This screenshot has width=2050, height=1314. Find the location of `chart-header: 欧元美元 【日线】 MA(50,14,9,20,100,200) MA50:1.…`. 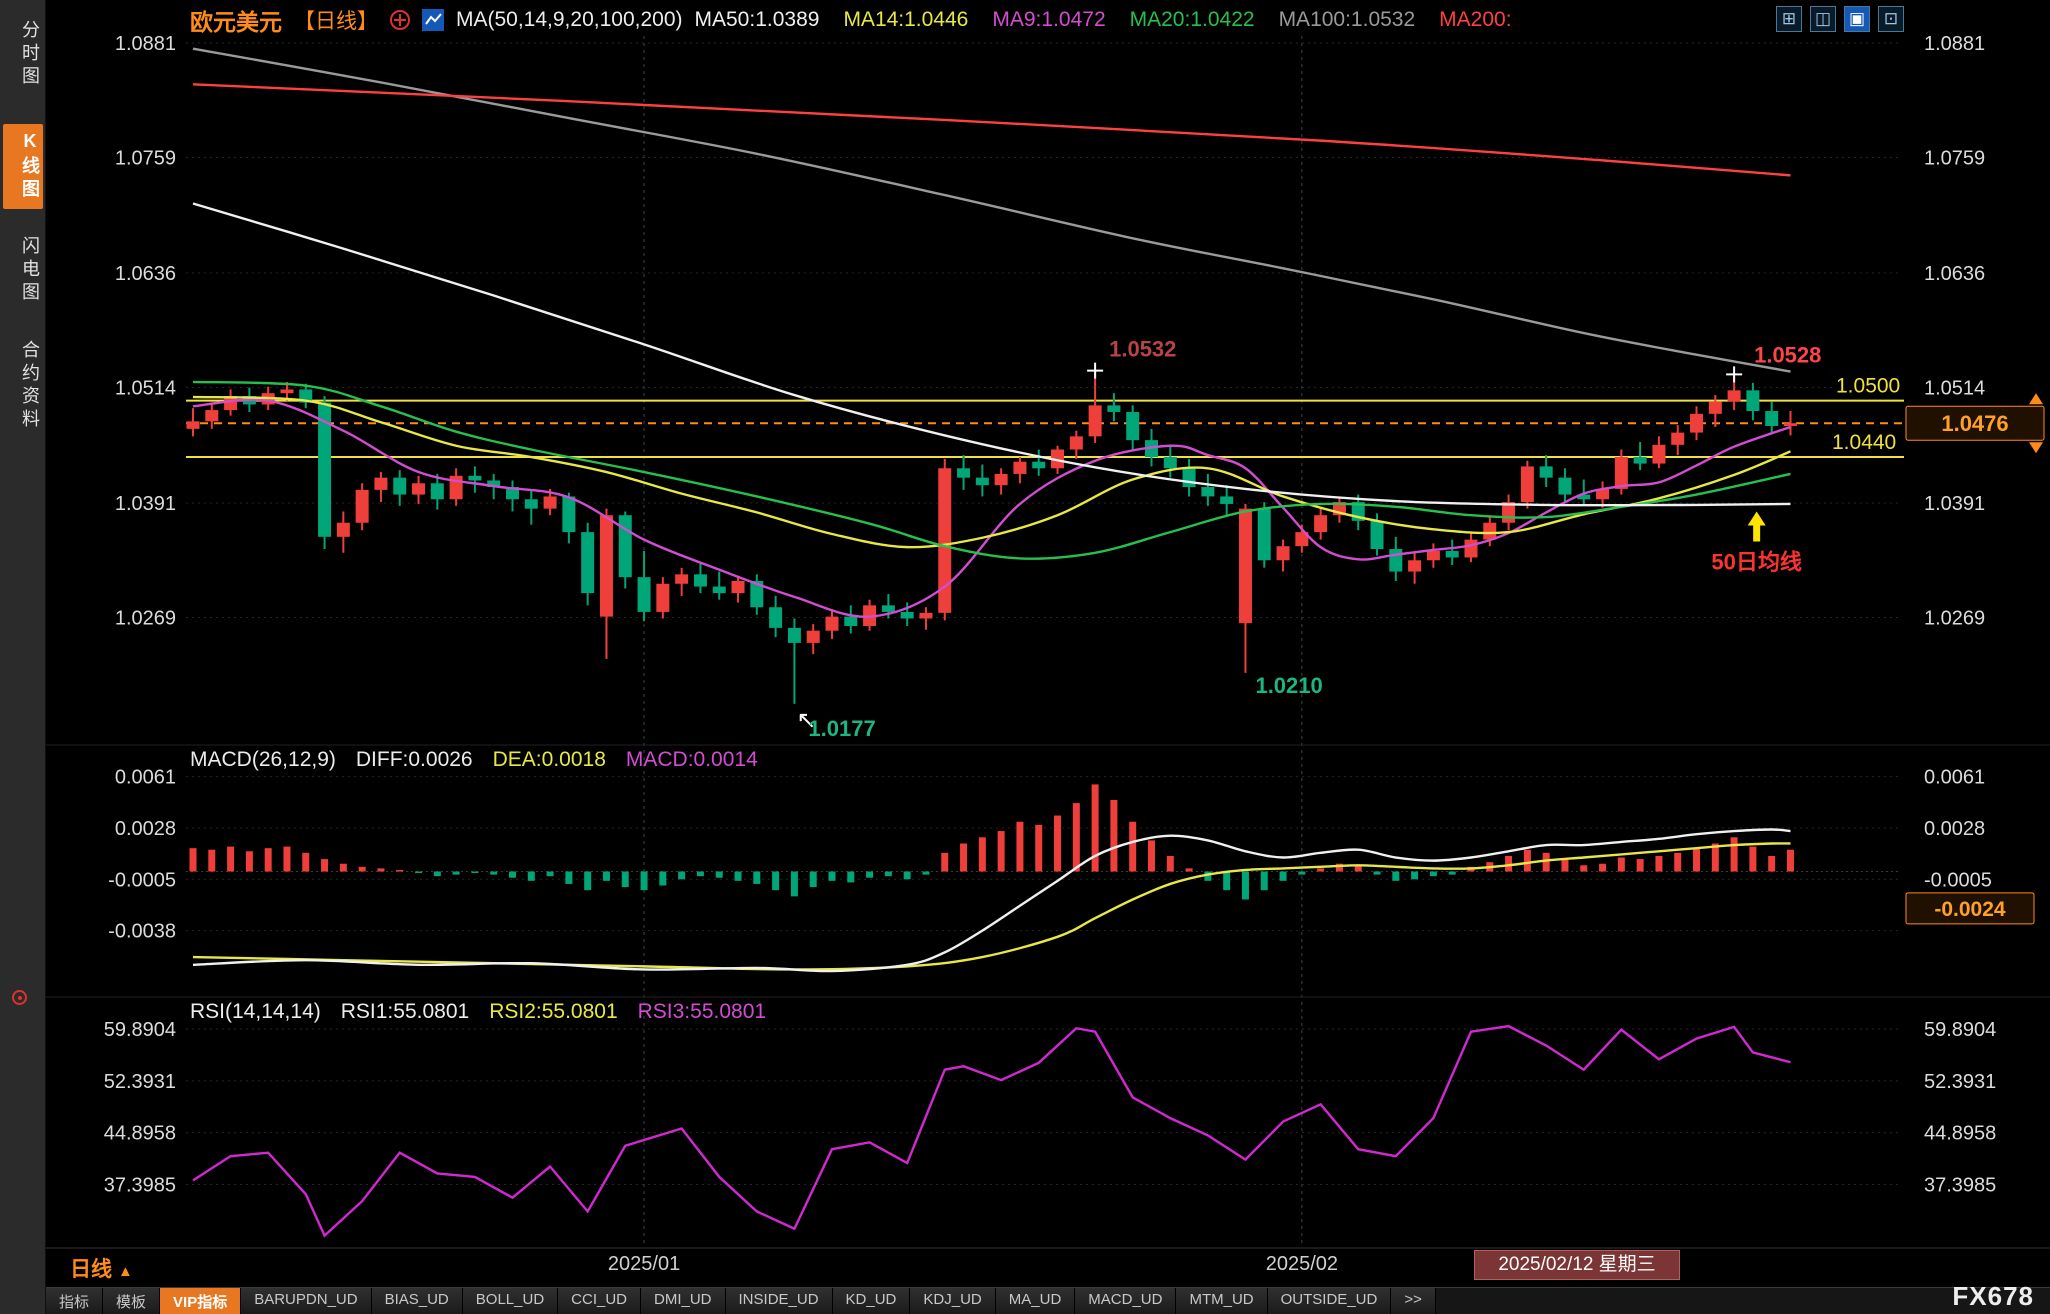

chart-header: 欧元美元 【日线】 MA(50,14,9,20,100,200) MA50:1.… is located at coordinates (851, 20).